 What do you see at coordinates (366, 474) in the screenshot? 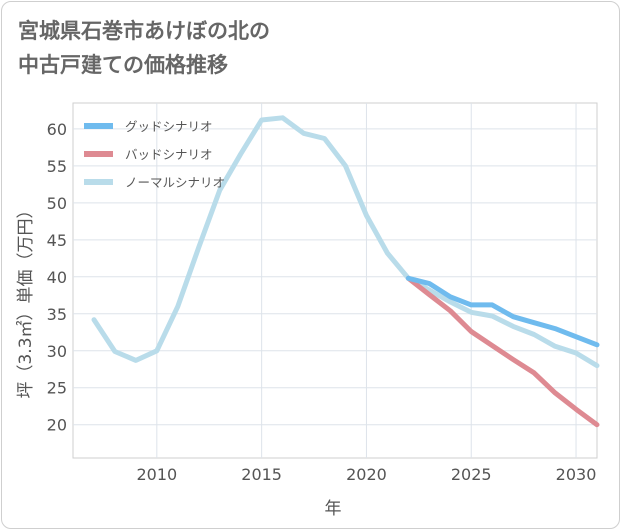
I see `x-tick-label: 2020` at bounding box center [366, 474].